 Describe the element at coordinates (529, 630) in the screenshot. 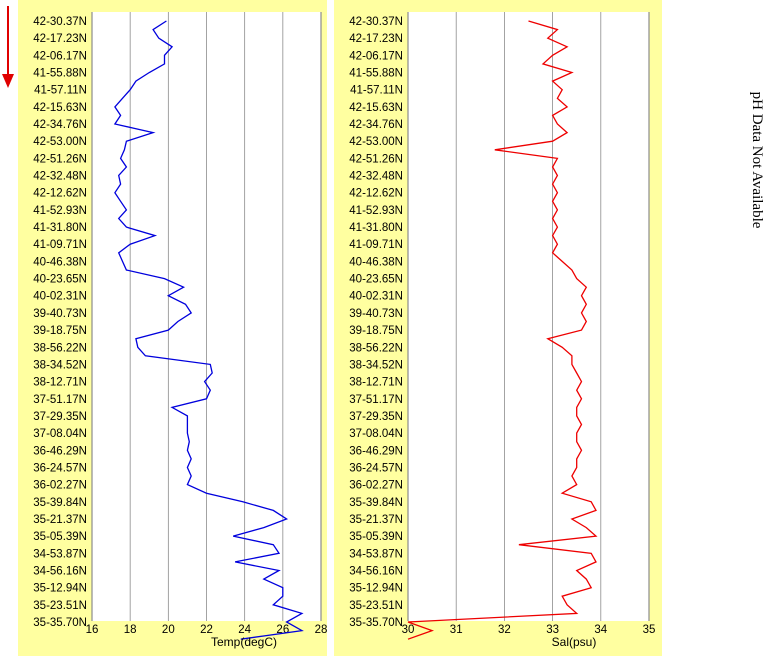

I see `sal-x-axis-ticks: 30 31 32 33 34 35` at that location.